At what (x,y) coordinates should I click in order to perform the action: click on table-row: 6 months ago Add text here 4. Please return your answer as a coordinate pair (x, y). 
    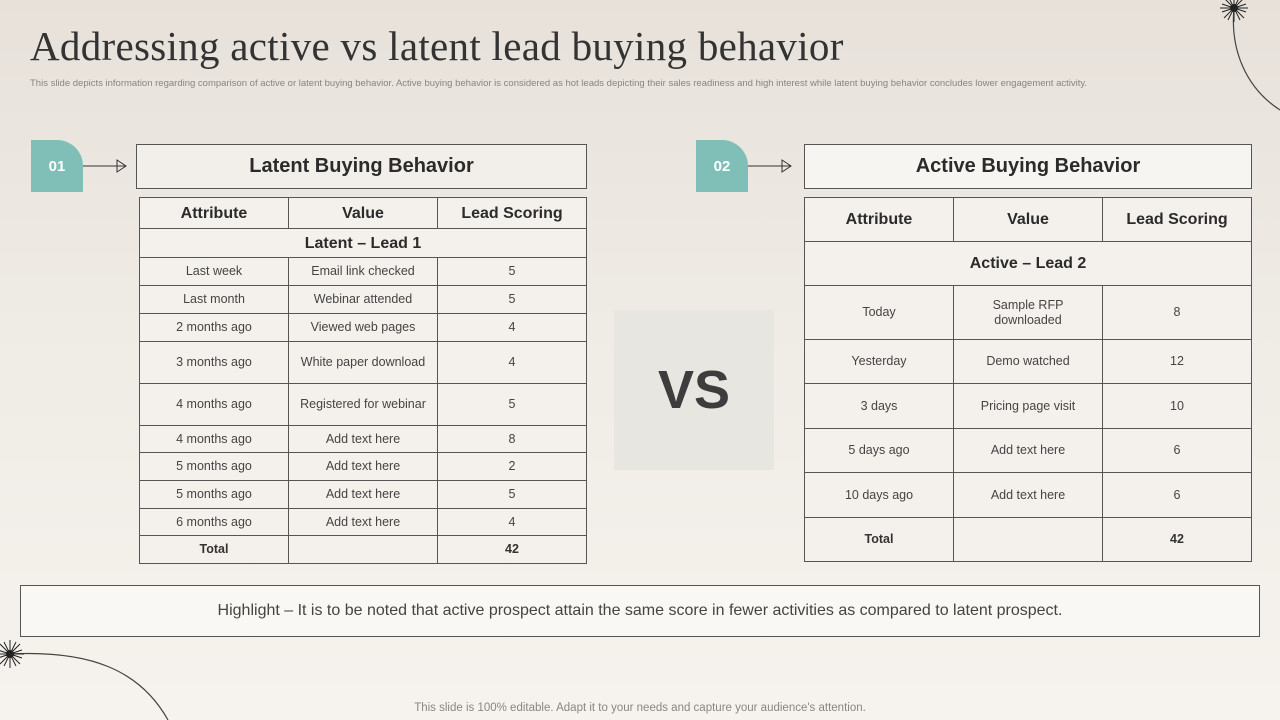
    Looking at the image, I should click on (363, 522).